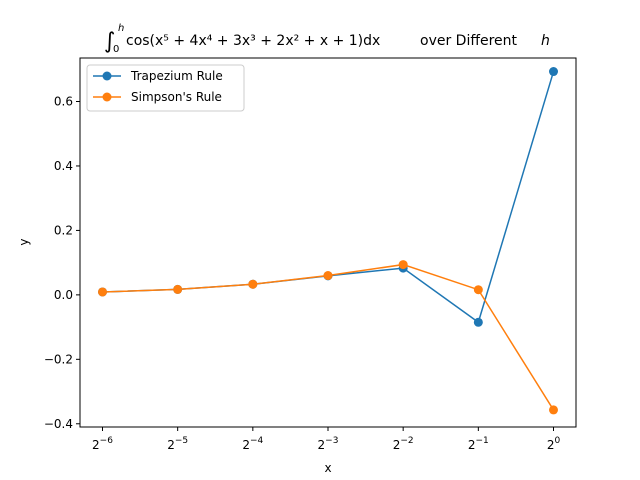  I want to click on x-tick-label: 2−3, so click(328, 444).